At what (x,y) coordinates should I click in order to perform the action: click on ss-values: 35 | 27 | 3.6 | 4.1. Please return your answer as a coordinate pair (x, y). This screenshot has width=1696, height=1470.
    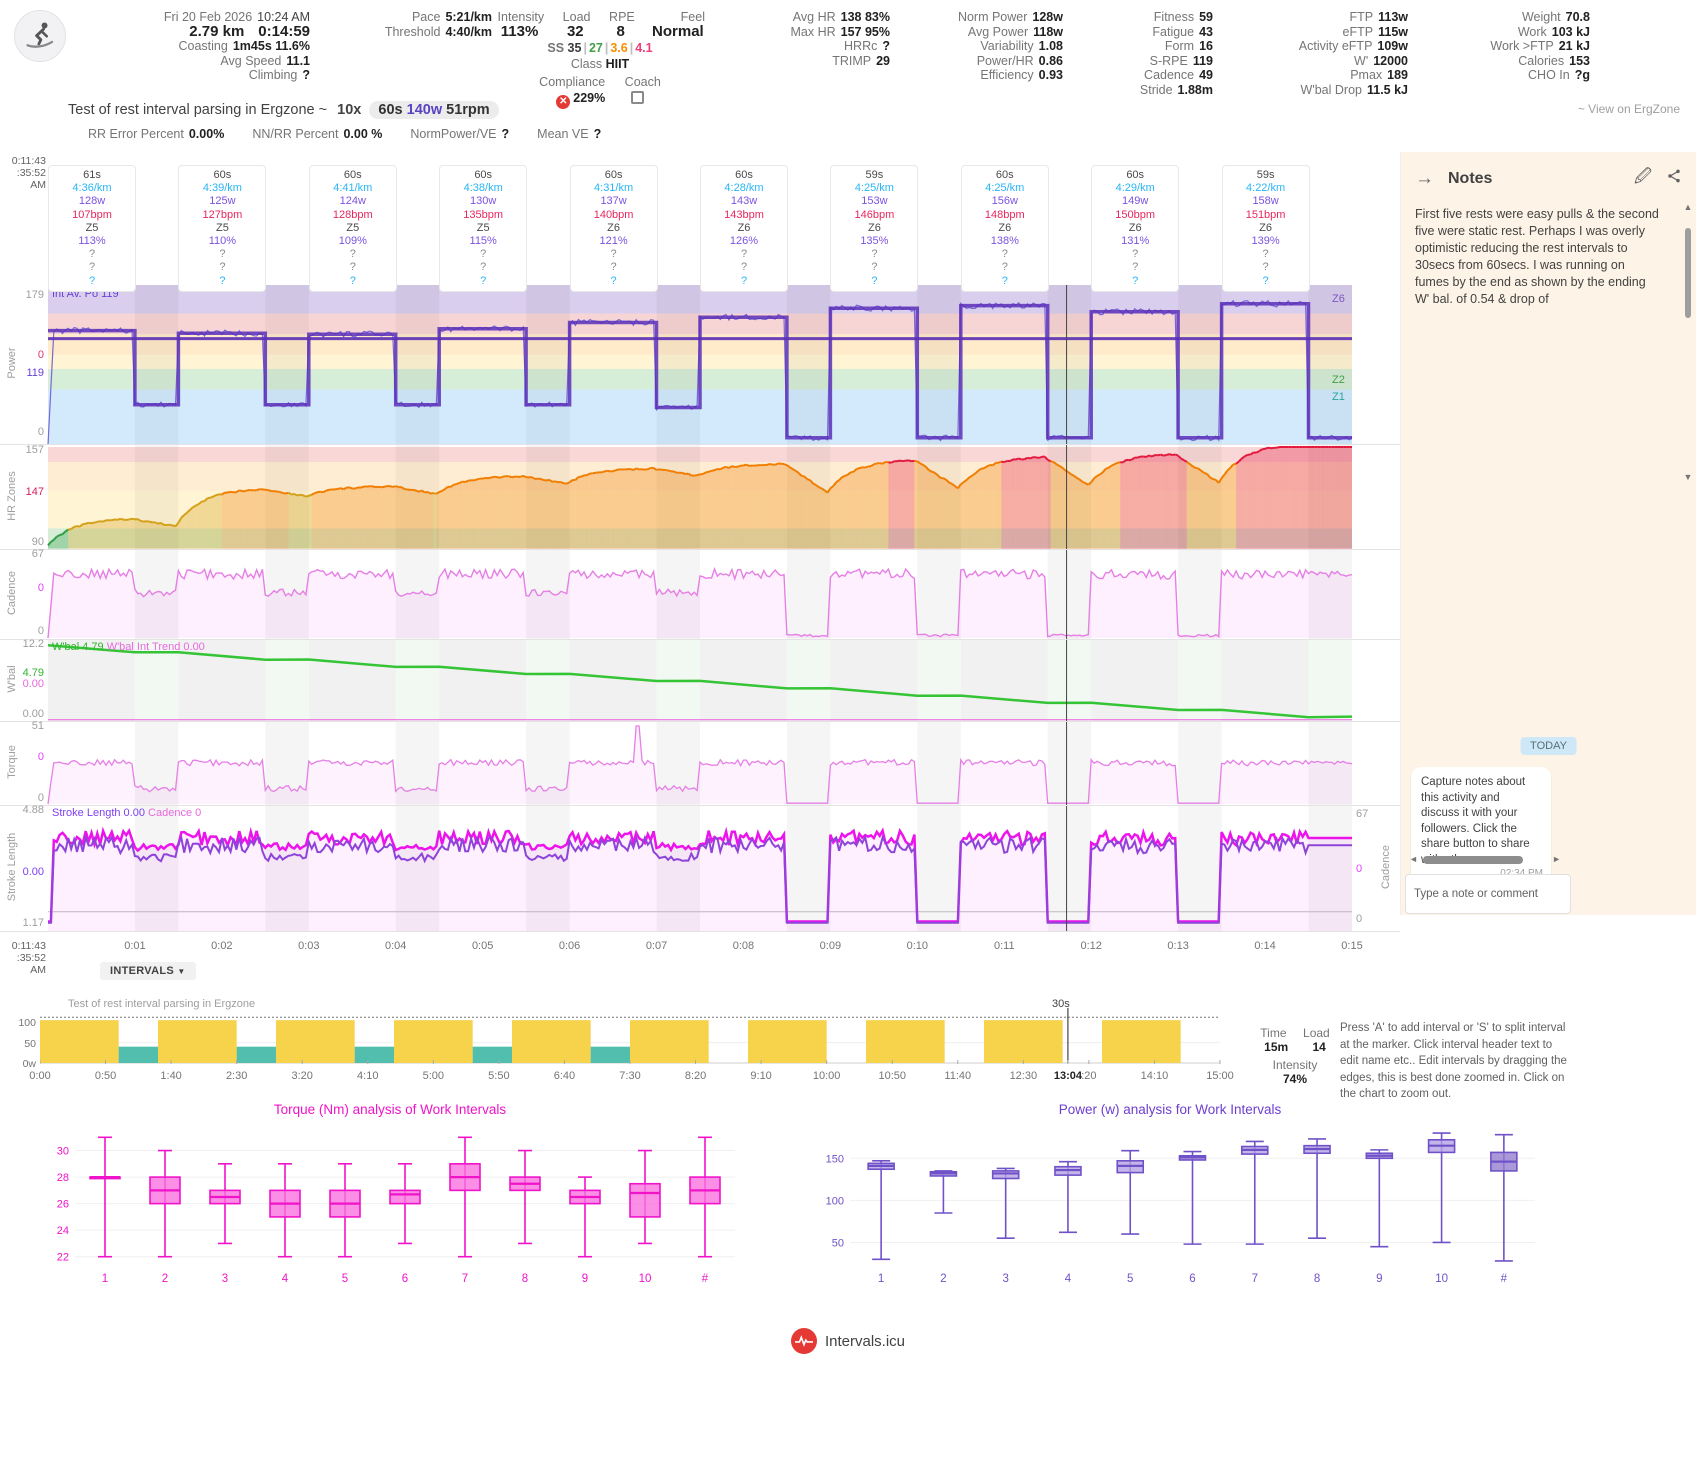
    Looking at the image, I should click on (610, 48).